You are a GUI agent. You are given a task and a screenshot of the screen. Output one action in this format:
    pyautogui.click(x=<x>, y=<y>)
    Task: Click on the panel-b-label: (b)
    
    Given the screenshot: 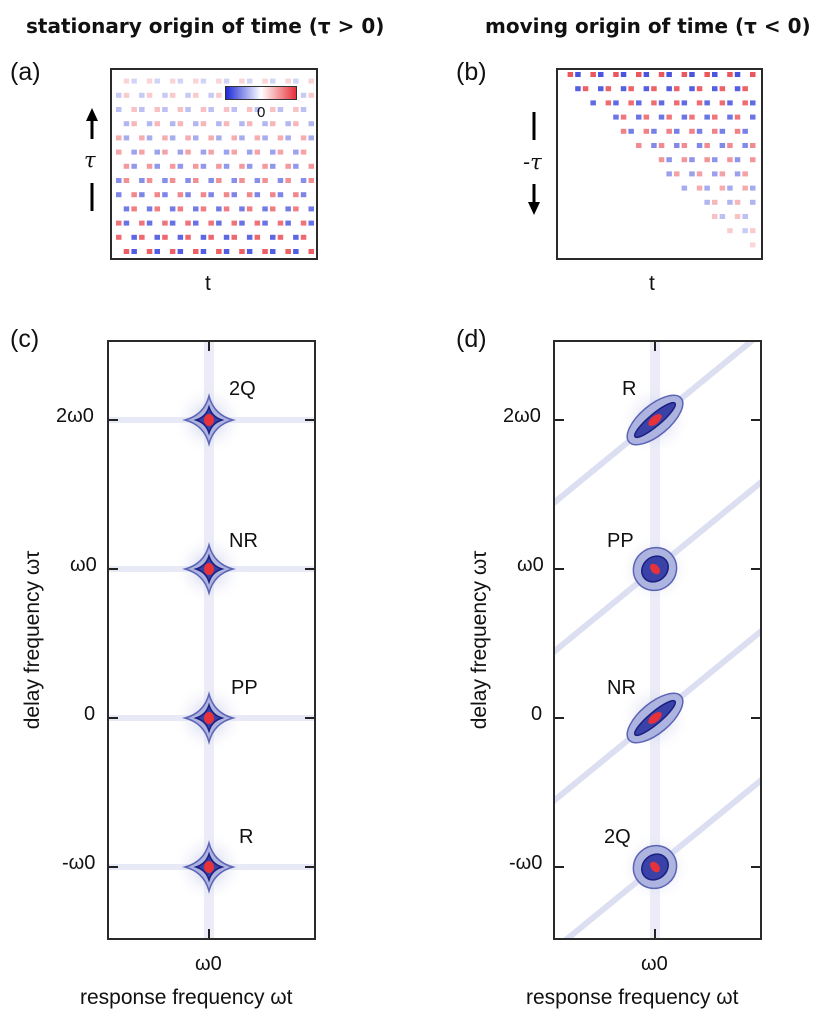 What is the action you would take?
    pyautogui.click(x=471, y=72)
    